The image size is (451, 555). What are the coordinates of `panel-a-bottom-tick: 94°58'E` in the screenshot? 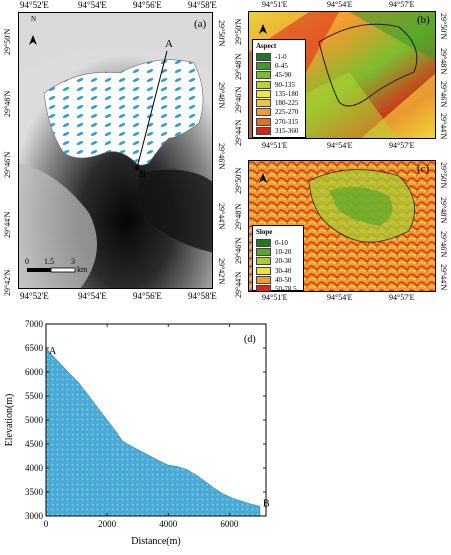 It's located at (202, 296).